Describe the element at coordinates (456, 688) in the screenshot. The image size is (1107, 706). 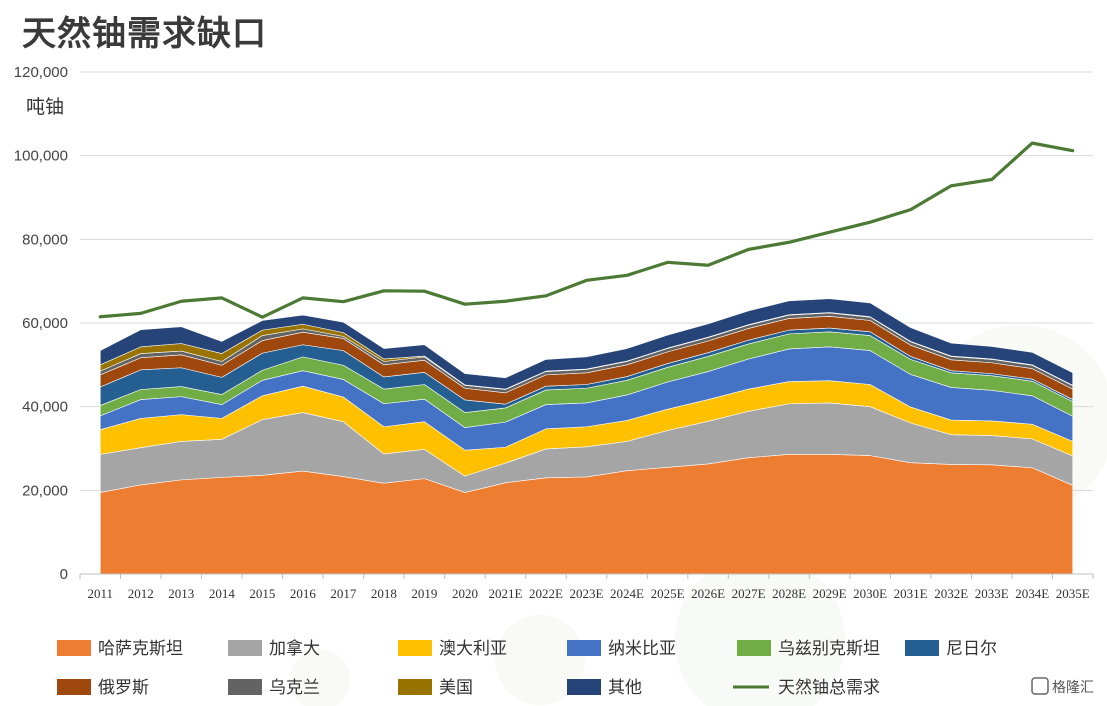
I see `legend-label: 美国` at that location.